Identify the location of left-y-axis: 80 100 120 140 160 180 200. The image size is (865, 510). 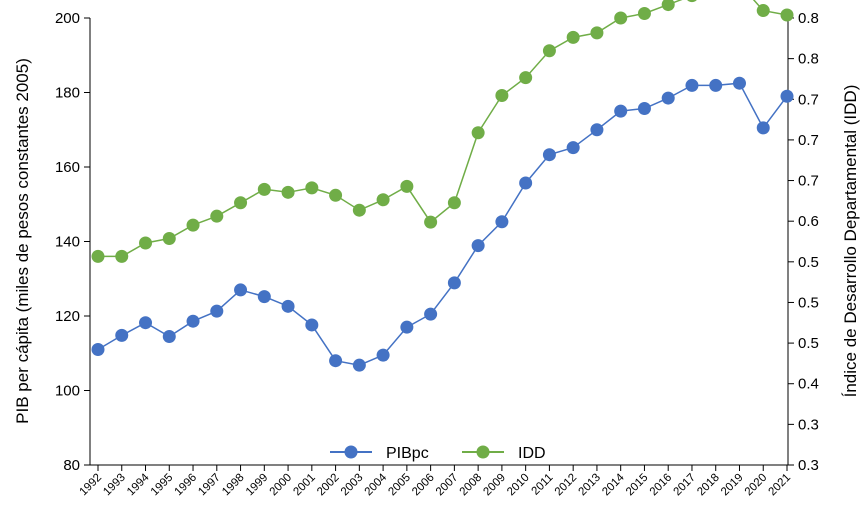
(72, 242).